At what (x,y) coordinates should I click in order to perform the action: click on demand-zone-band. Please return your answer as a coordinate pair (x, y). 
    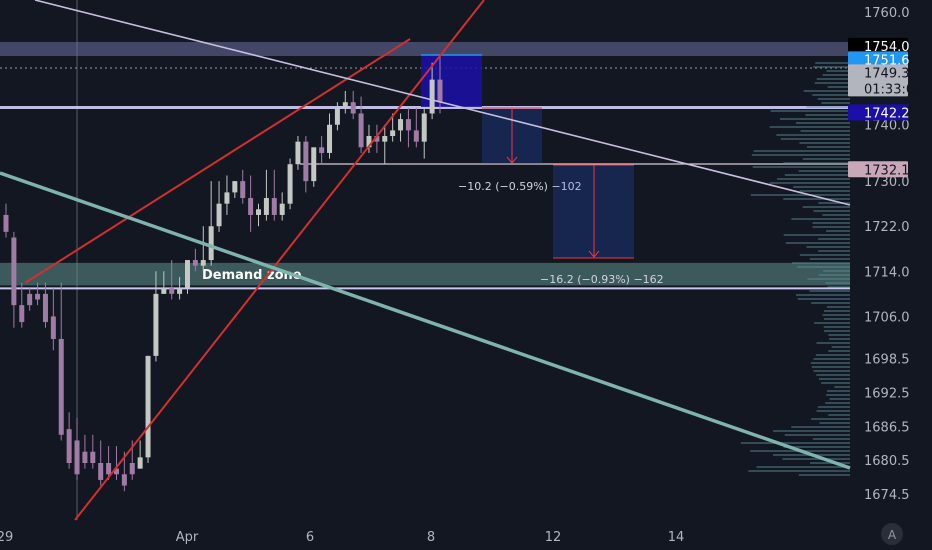
    Looking at the image, I should click on (425, 274).